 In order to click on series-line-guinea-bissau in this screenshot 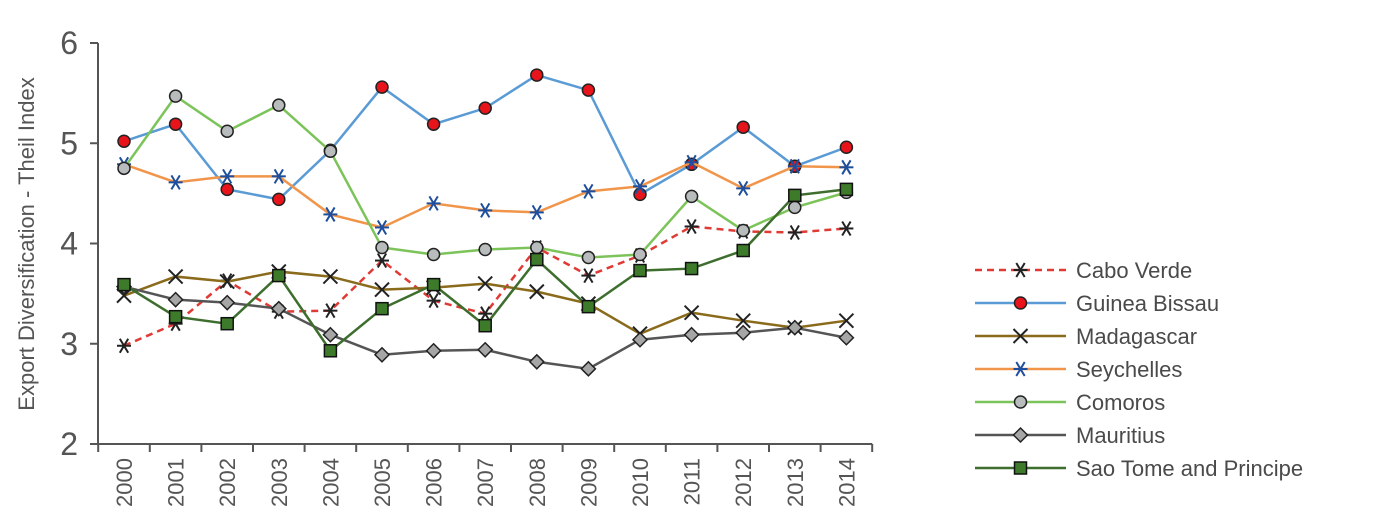, I will do `click(485, 137)`.